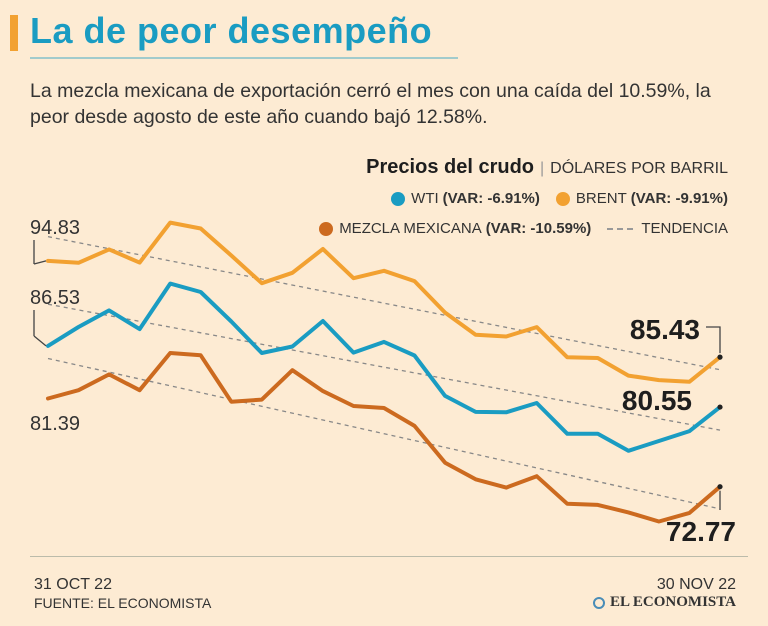 Image resolution: width=768 pixels, height=626 pixels. What do you see at coordinates (620, 228) in the screenshot?
I see `legend-trend-swatch` at bounding box center [620, 228].